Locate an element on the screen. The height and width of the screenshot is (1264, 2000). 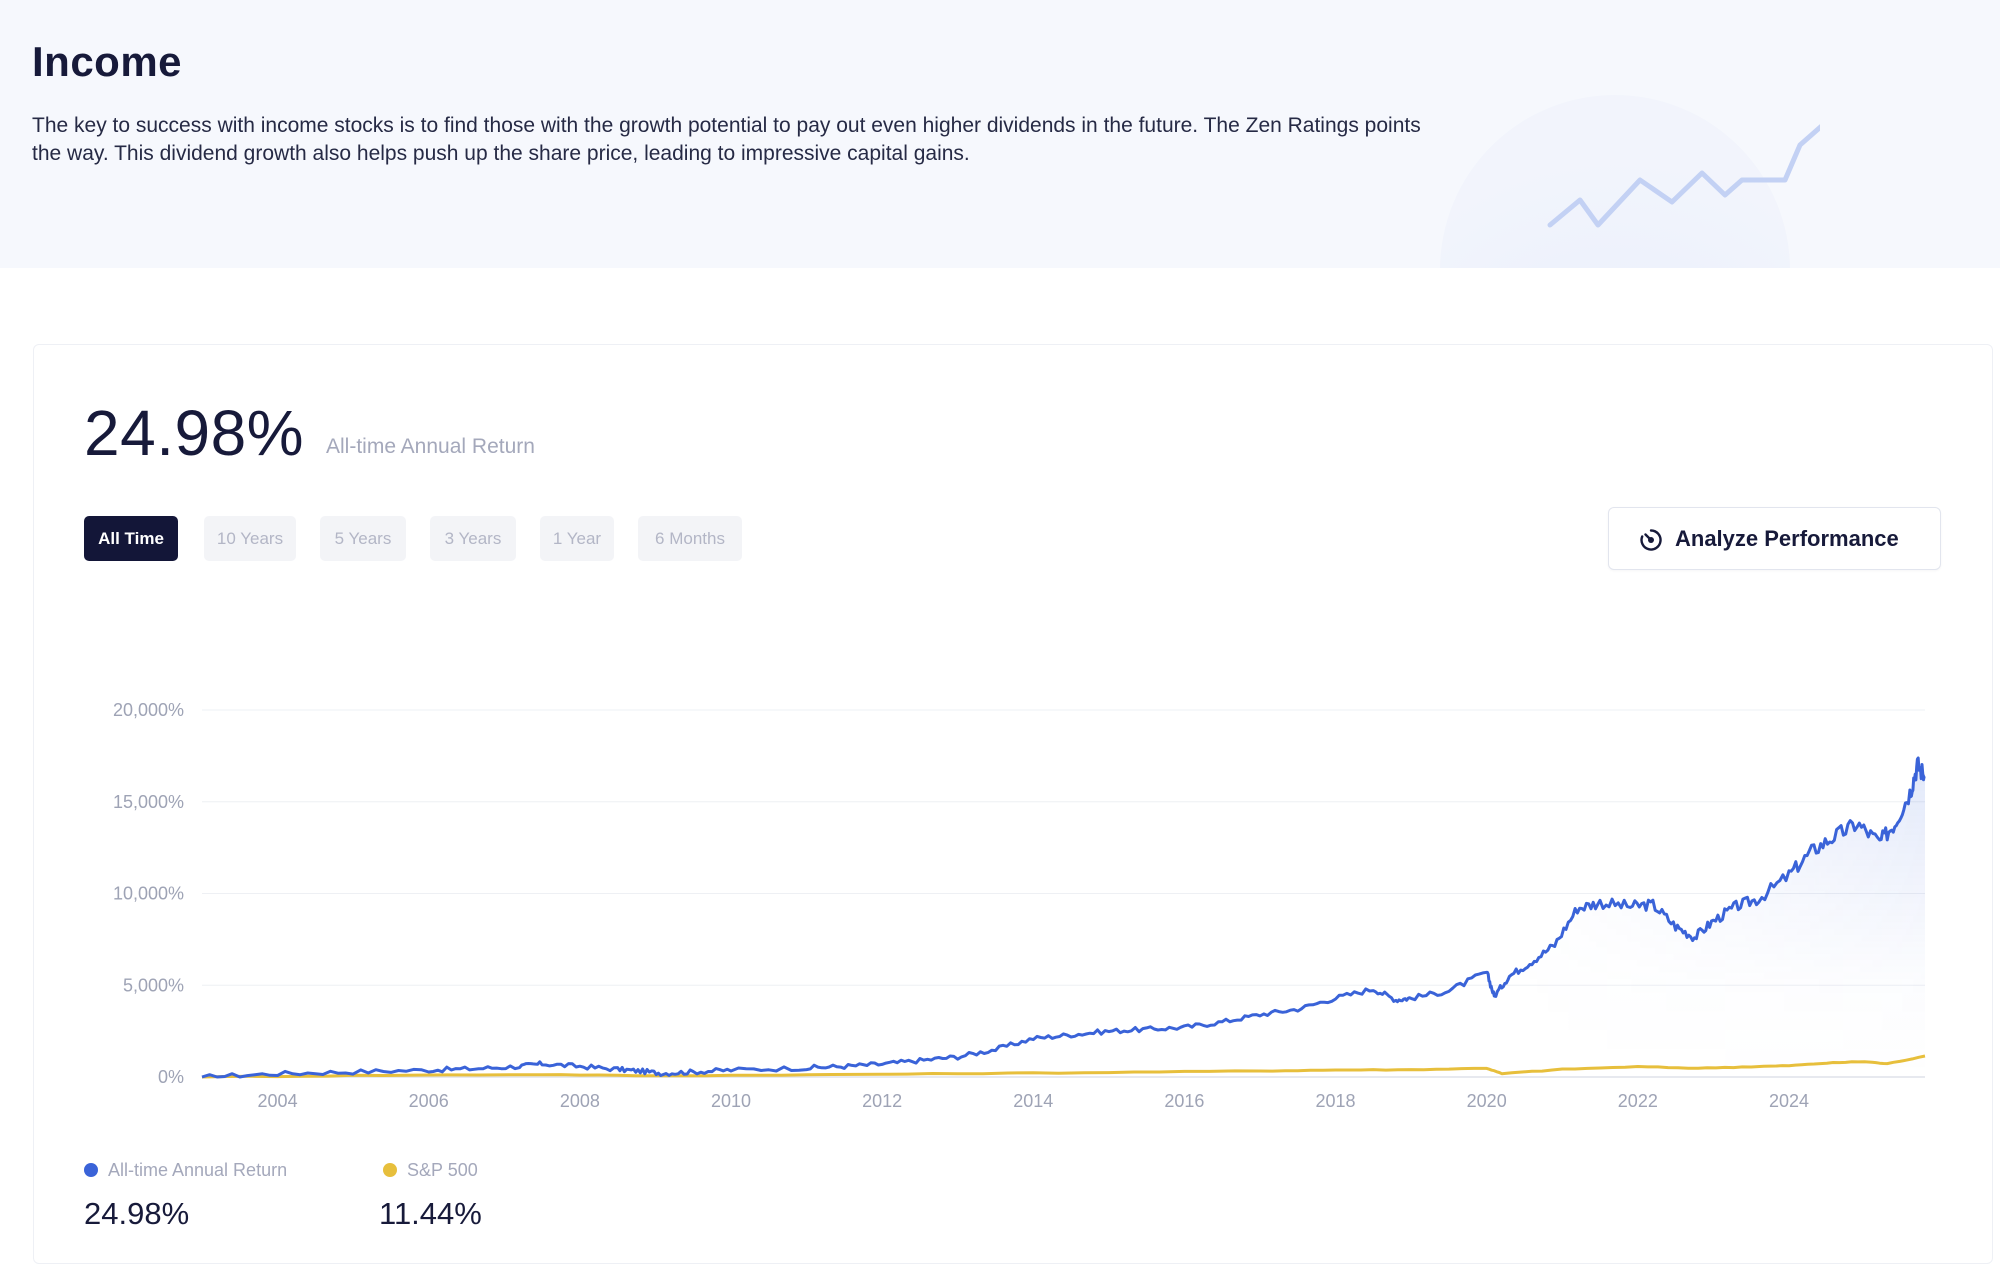
y-axis: 0% 5,000% 10,000% 15,000% 20,000% is located at coordinates (148, 893).